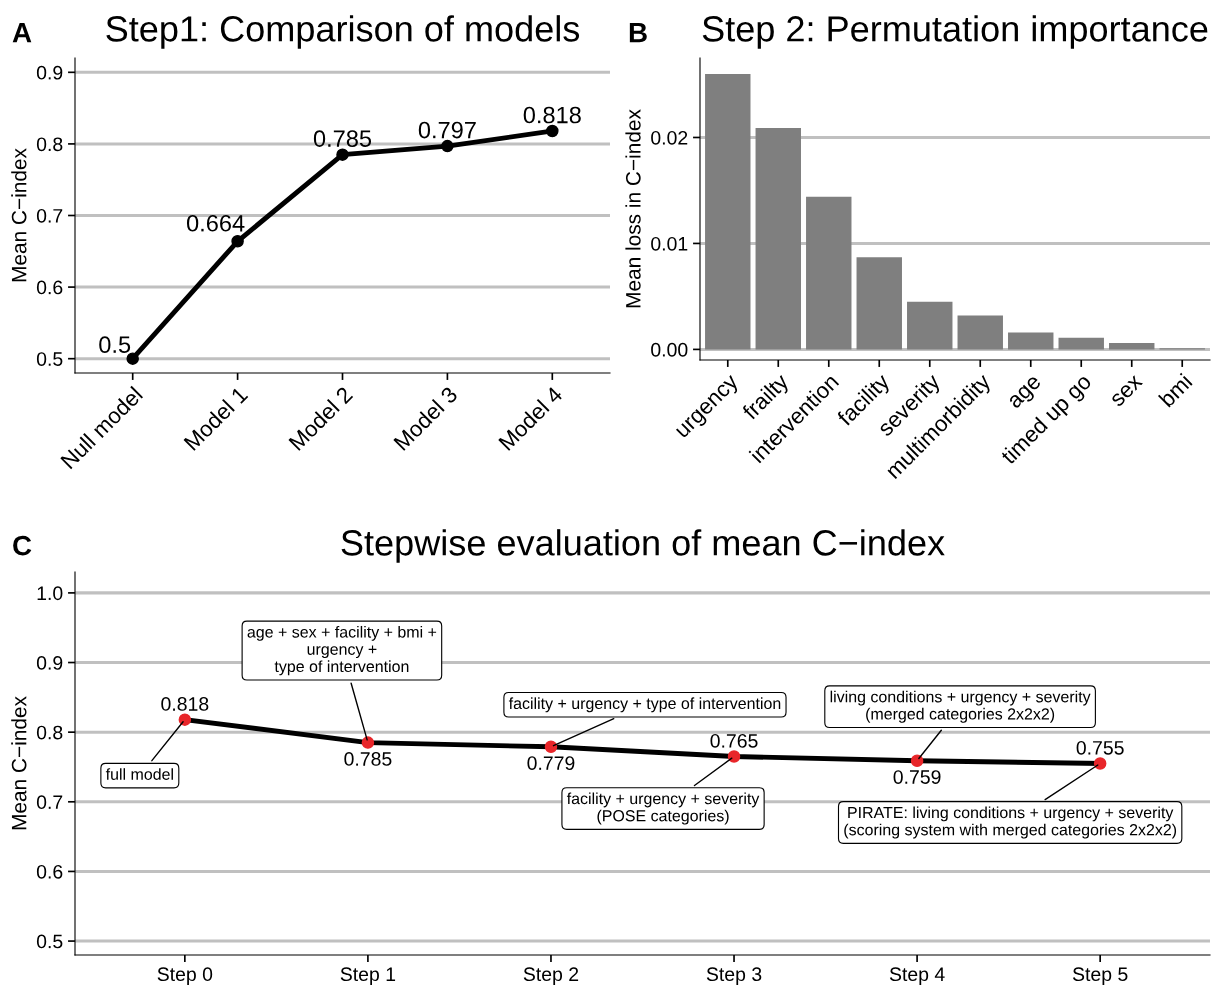 This screenshot has width=1213, height=998. I want to click on annotation: living conditions + urgency + severity (merged categories 2x2x2), so click(960, 706).